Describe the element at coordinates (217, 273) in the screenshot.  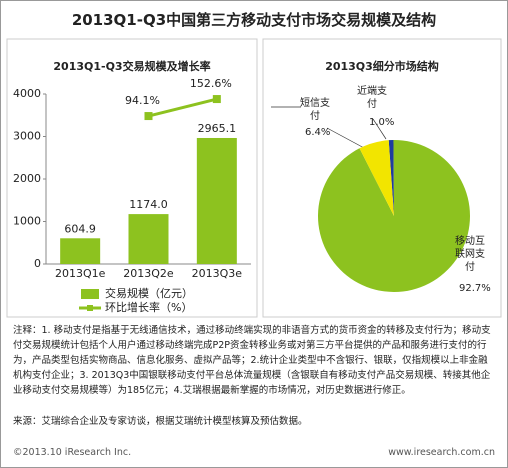
I see `x-tick-label: 2013Q3e` at that location.